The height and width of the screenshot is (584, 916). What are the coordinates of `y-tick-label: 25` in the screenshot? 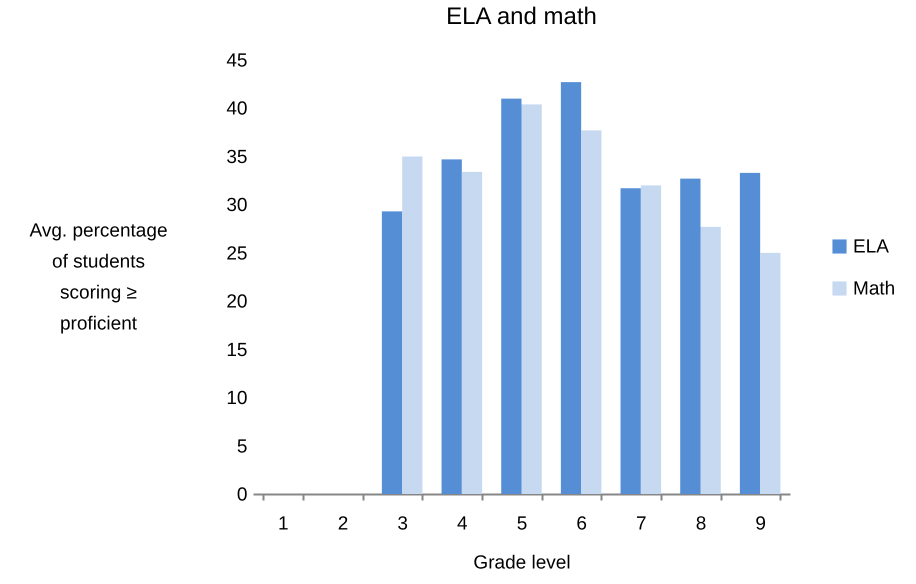 It's located at (237, 253).